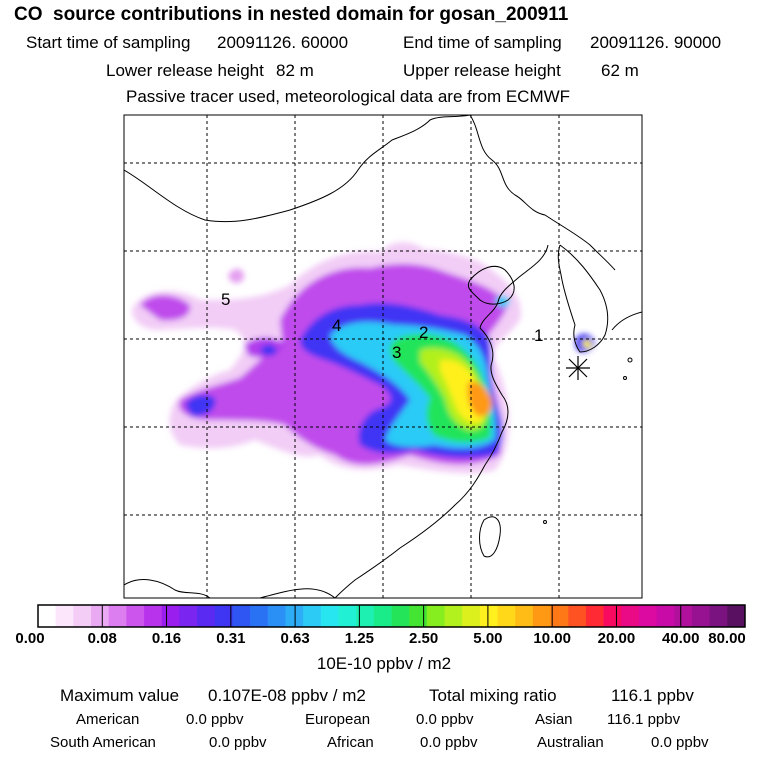 The width and height of the screenshot is (768, 768). I want to click on australian-value: 0.0 ppbv, so click(680, 742).